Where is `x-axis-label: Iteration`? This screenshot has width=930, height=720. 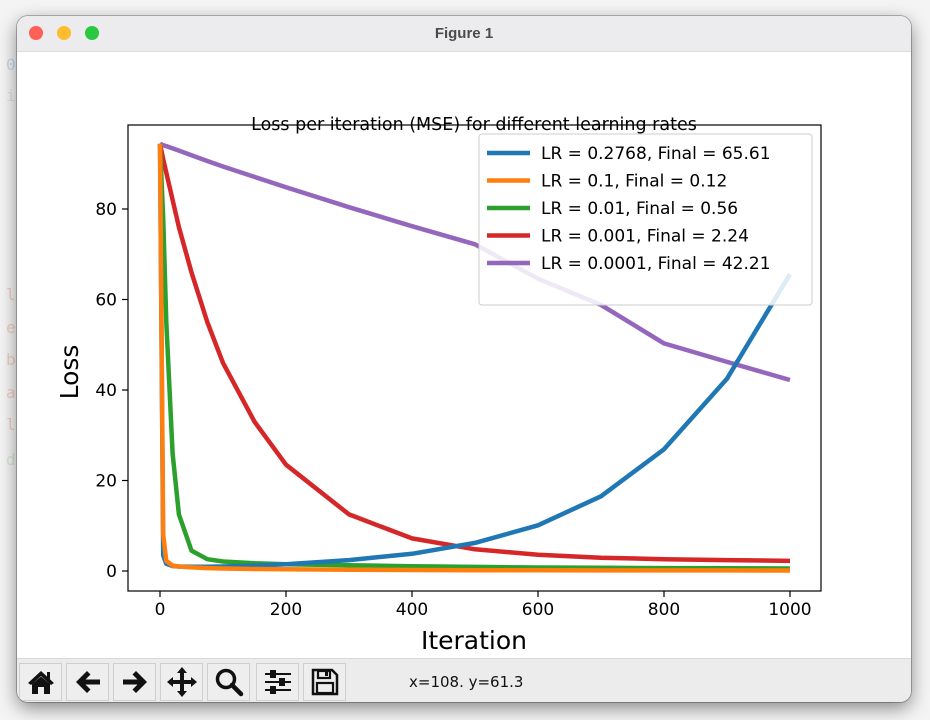 x-axis-label: Iteration is located at coordinates (474, 640).